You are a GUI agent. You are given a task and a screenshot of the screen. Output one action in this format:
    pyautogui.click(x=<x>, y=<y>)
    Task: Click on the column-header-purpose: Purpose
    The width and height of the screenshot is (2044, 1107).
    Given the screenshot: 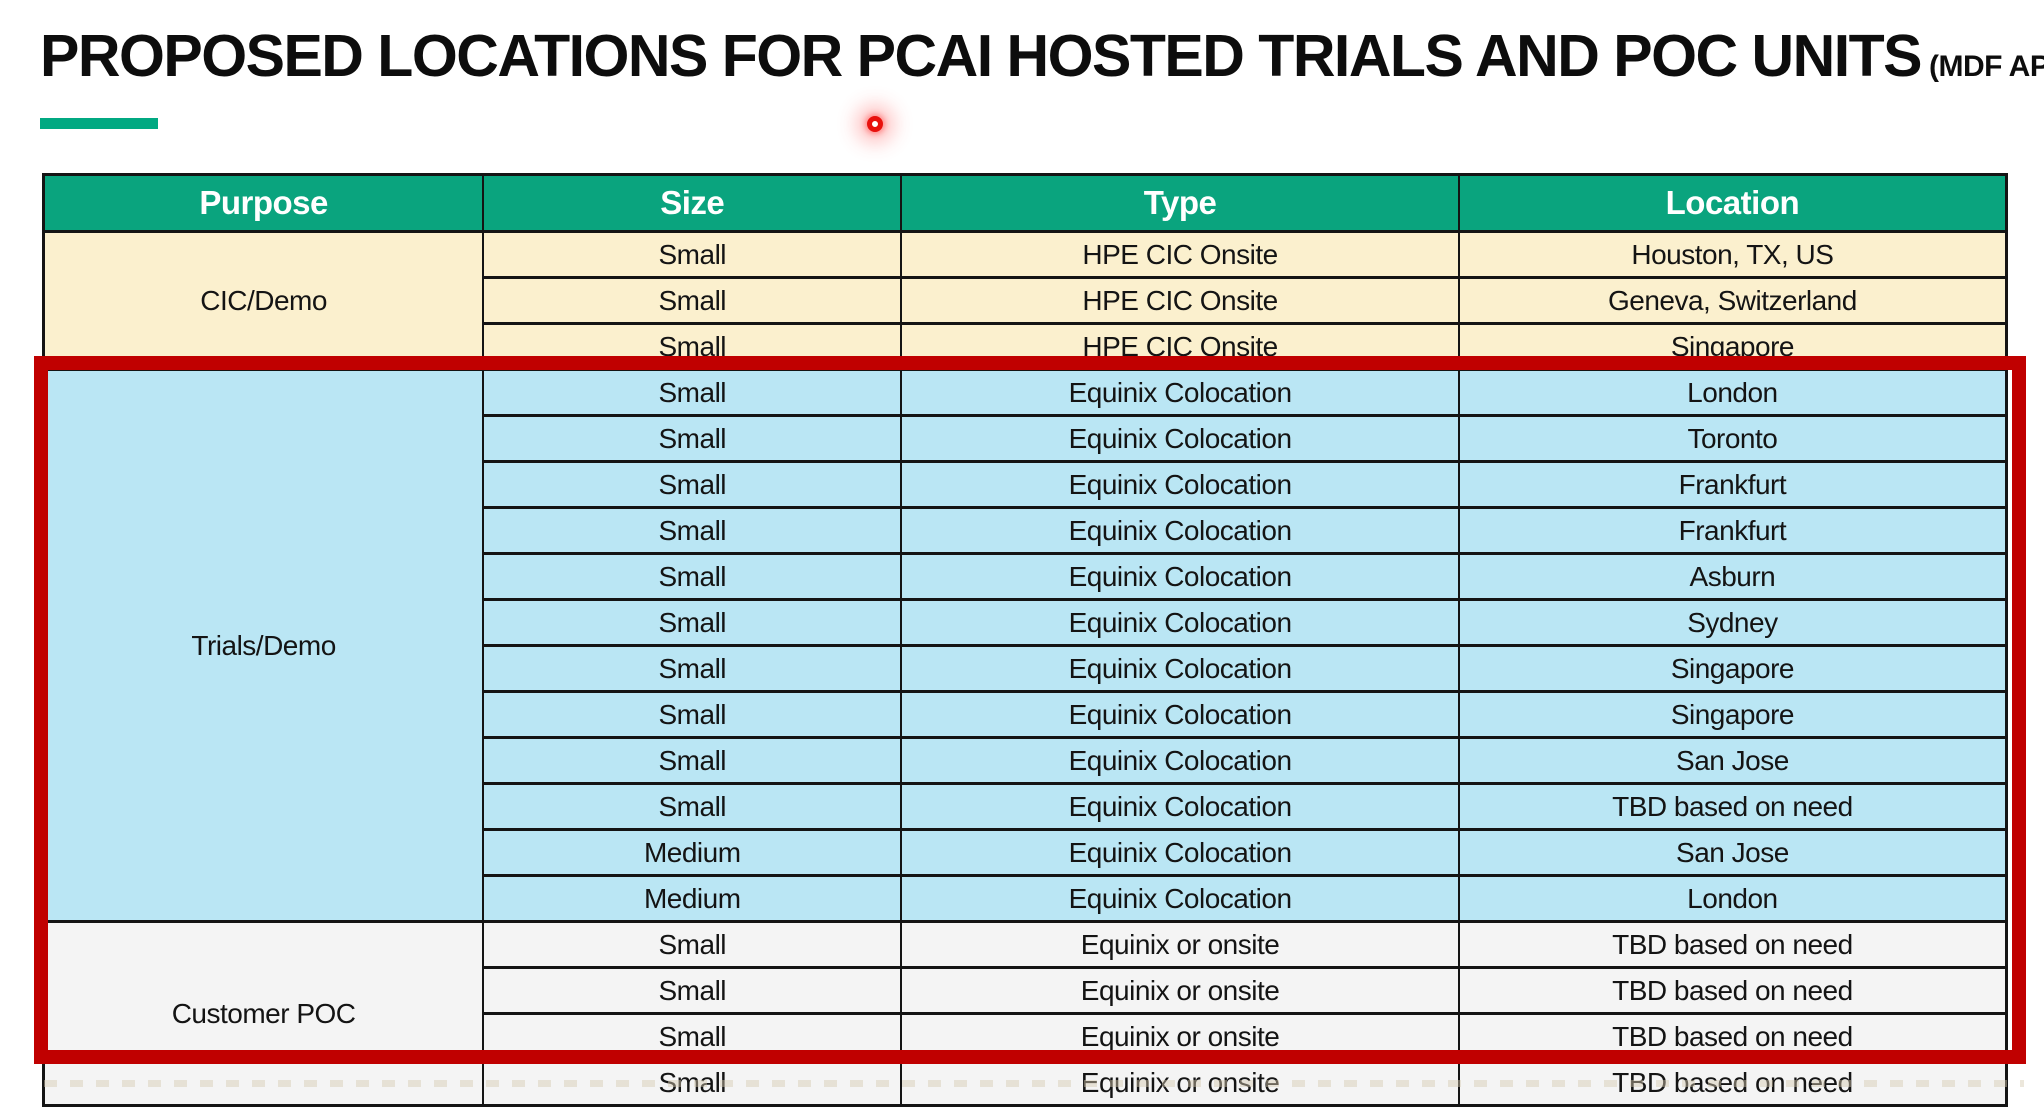 What is the action you would take?
    pyautogui.click(x=263, y=203)
    